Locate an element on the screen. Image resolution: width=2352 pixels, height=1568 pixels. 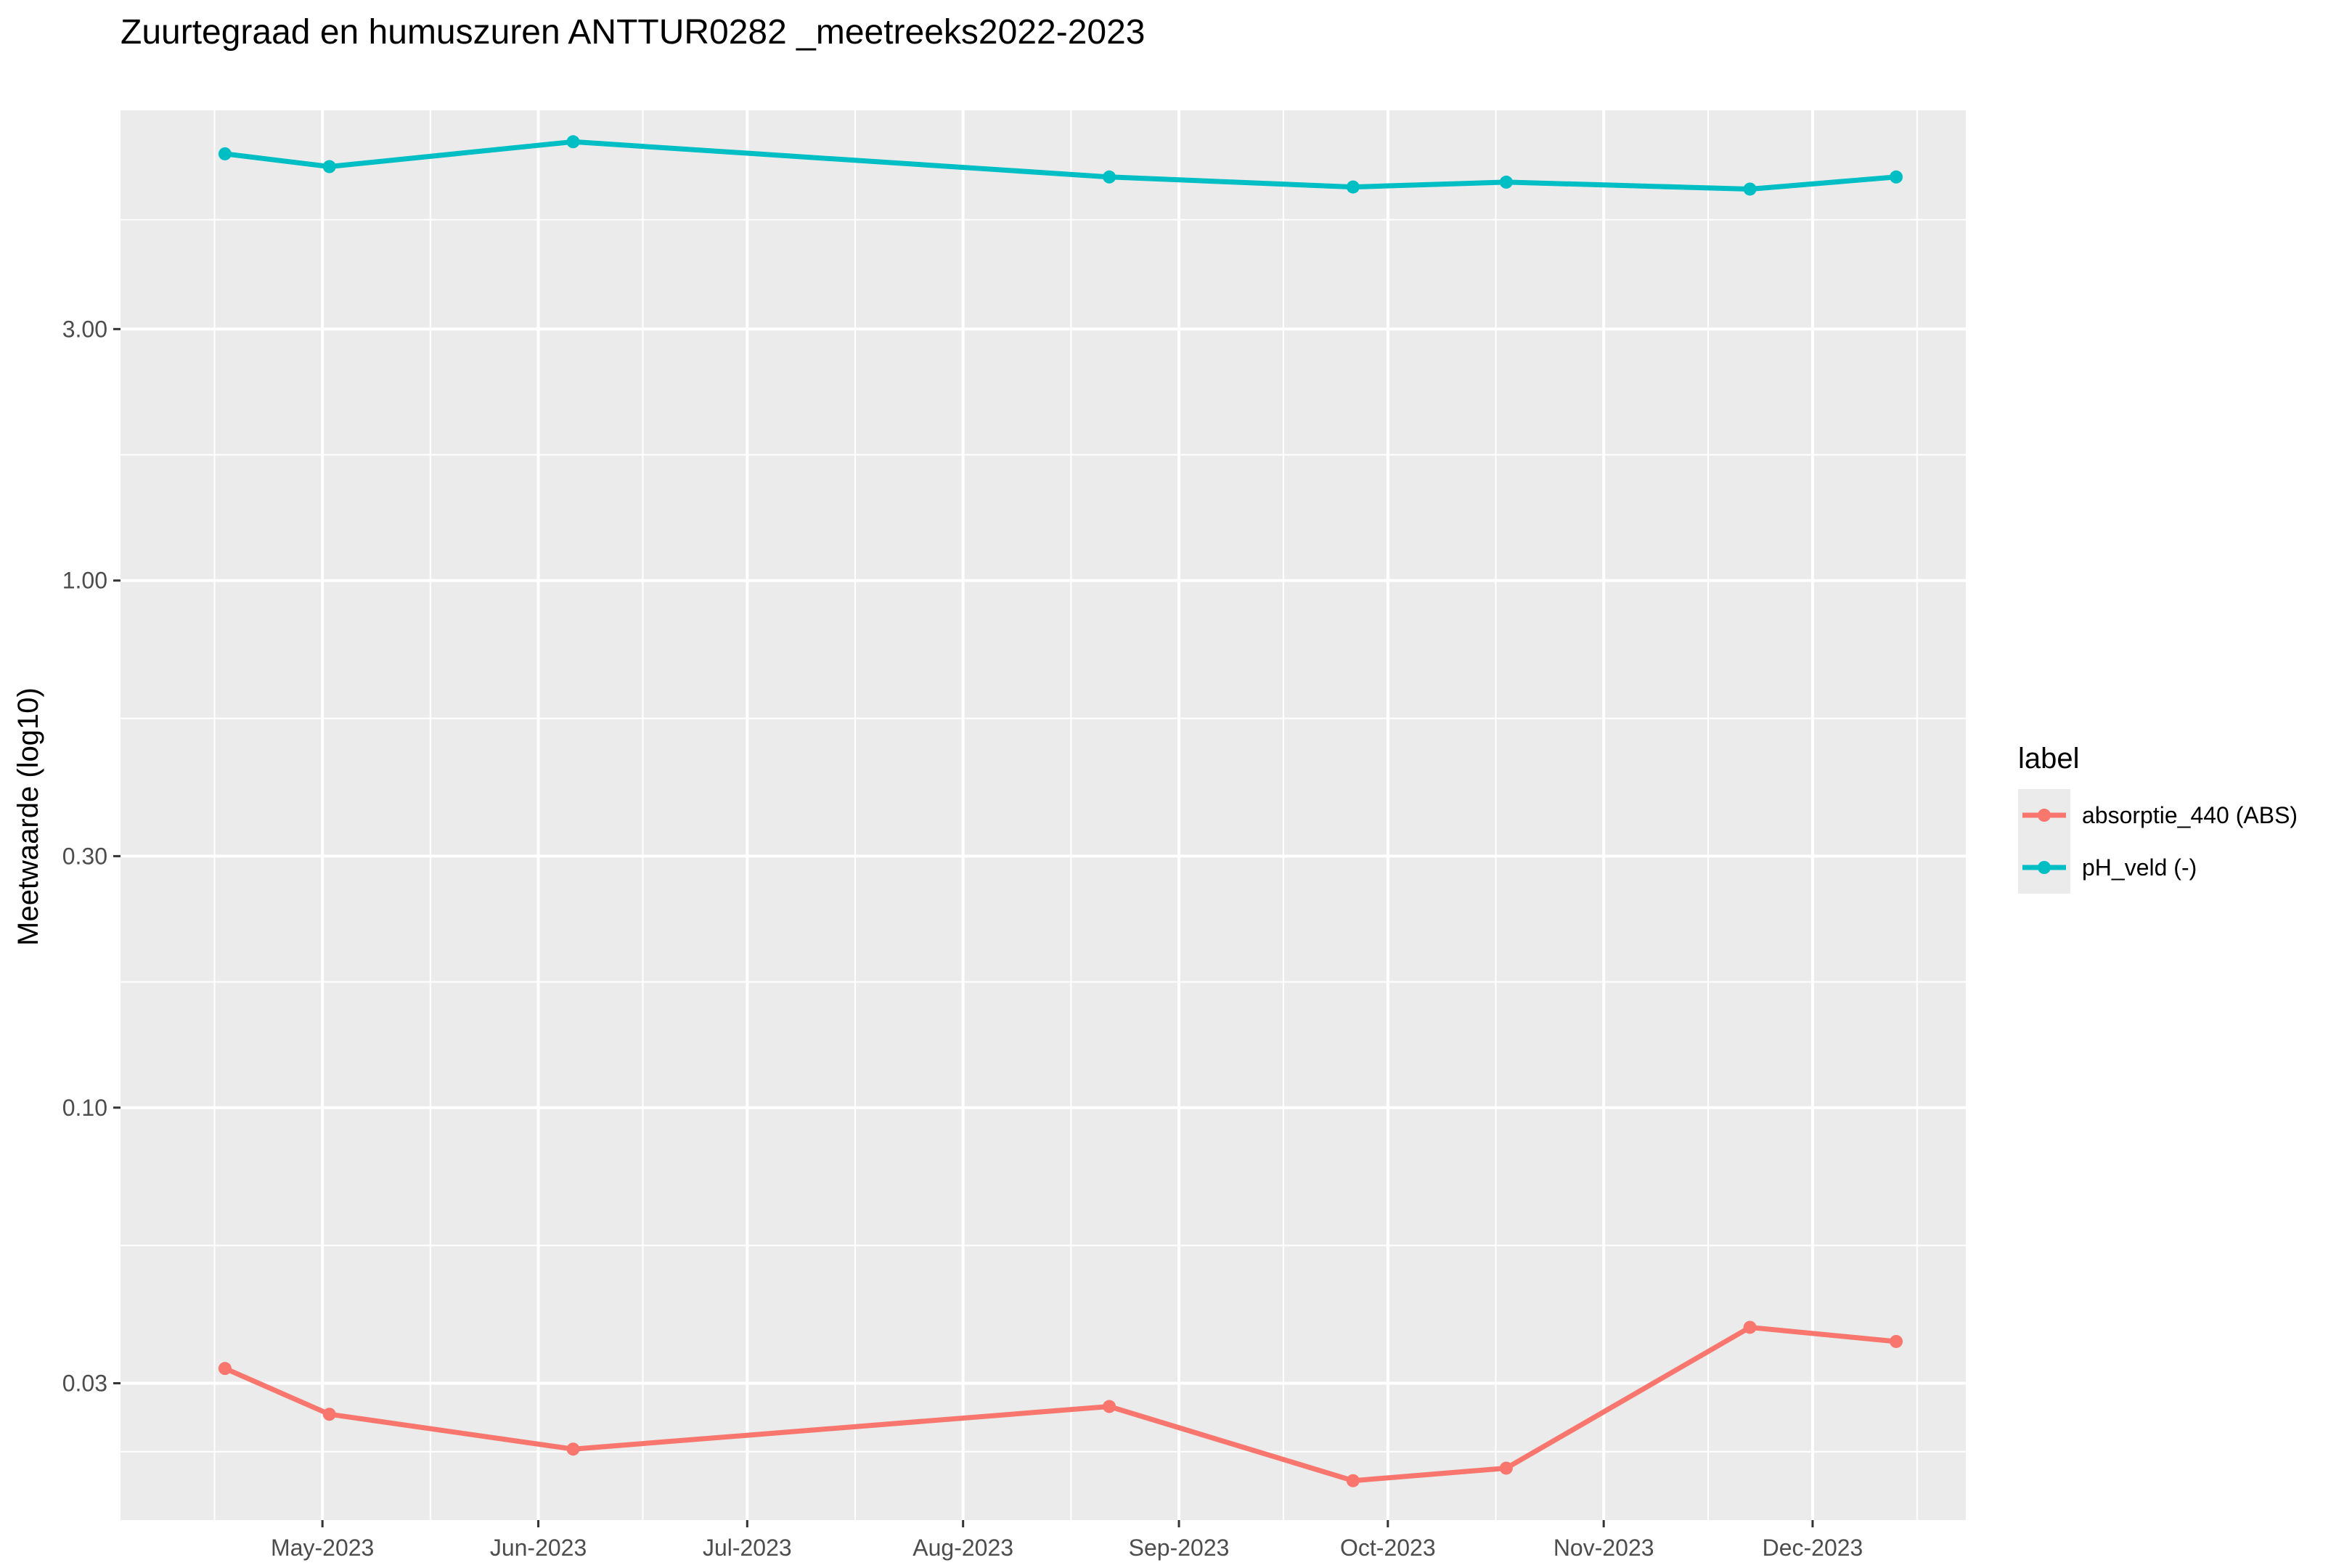
y-tick-label: 1.00 is located at coordinates (85, 581).